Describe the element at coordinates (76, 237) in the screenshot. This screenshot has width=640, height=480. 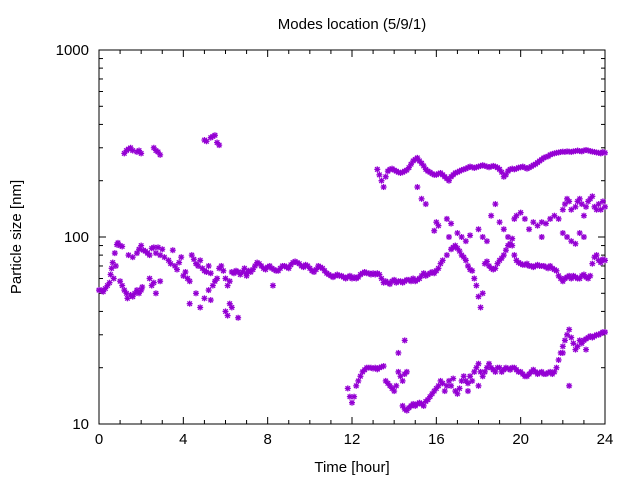
I see `y-tick-label: 100` at that location.